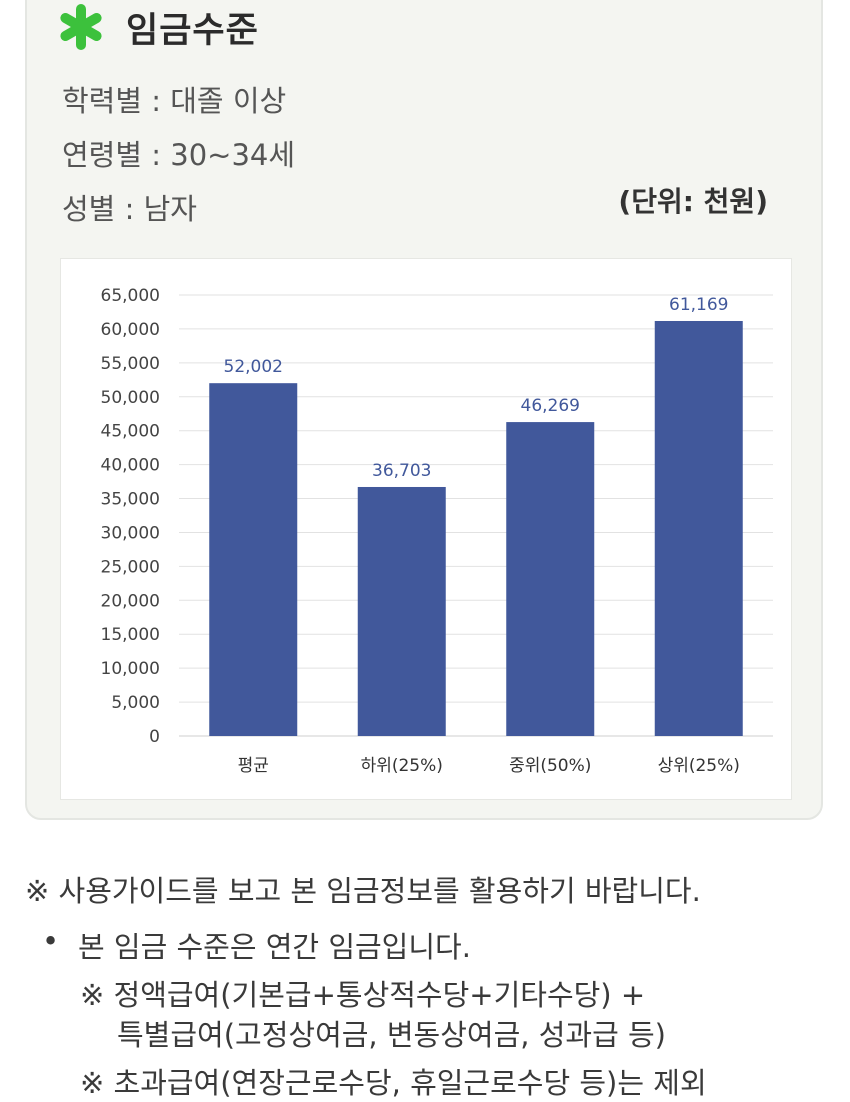 Image resolution: width=850 pixels, height=1102 pixels. What do you see at coordinates (130, 669) in the screenshot?
I see `y-tick-label: 10,000` at bounding box center [130, 669].